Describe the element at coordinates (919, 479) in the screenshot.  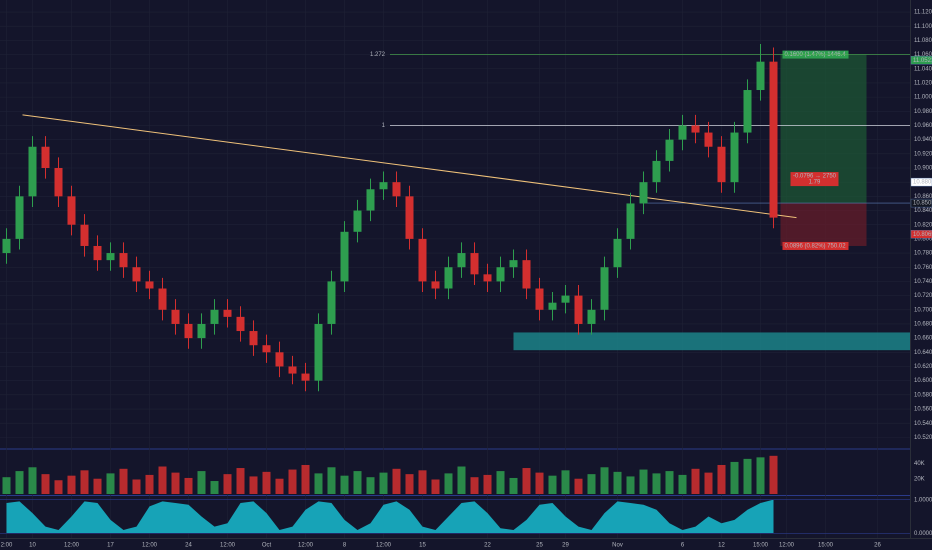
I see `volume-tick-label: 20K` at that location.